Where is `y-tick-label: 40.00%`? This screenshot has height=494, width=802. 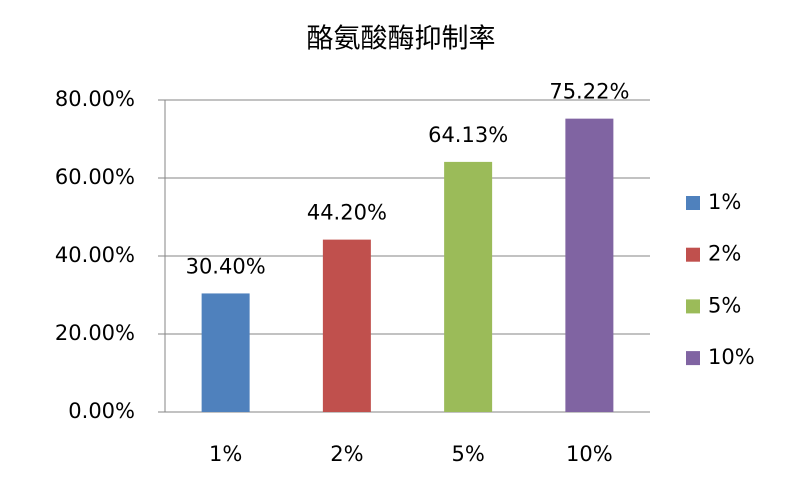 y-tick-label: 40.00% is located at coordinates (95, 255).